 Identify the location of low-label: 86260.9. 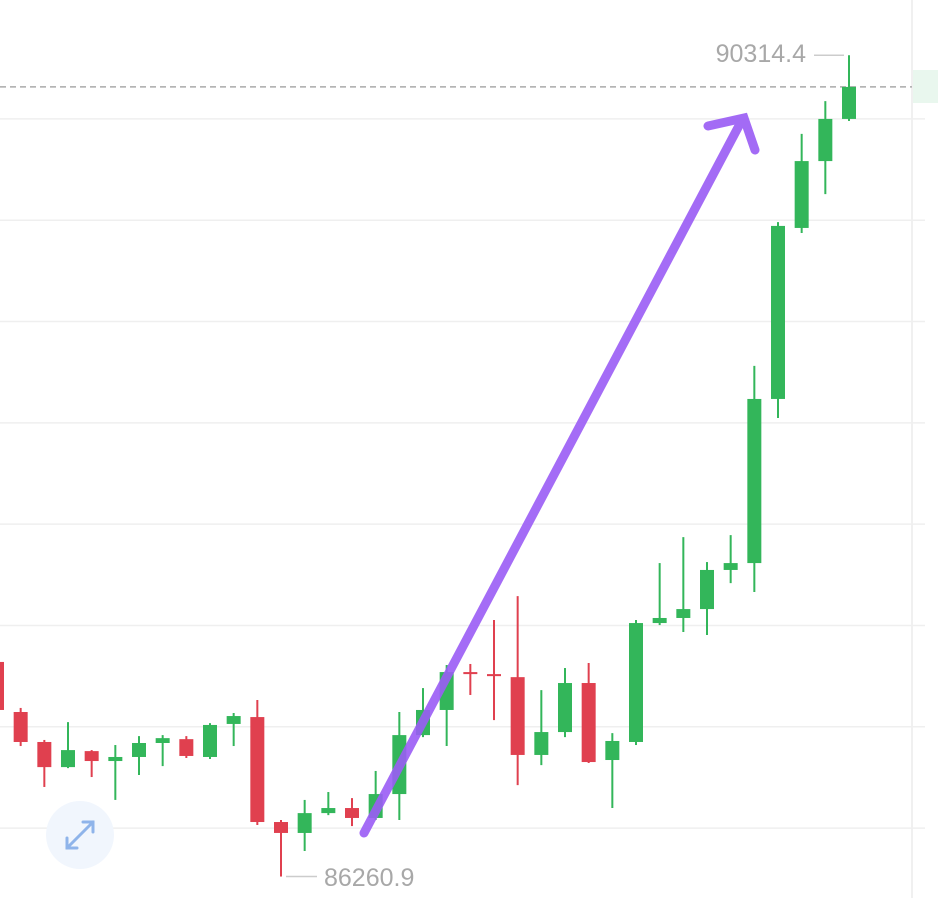
(369, 878).